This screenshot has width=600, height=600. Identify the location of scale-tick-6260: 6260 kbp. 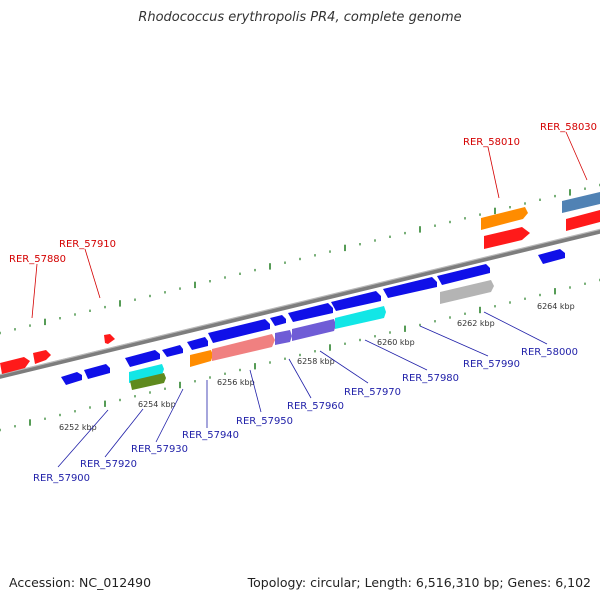
(396, 342).